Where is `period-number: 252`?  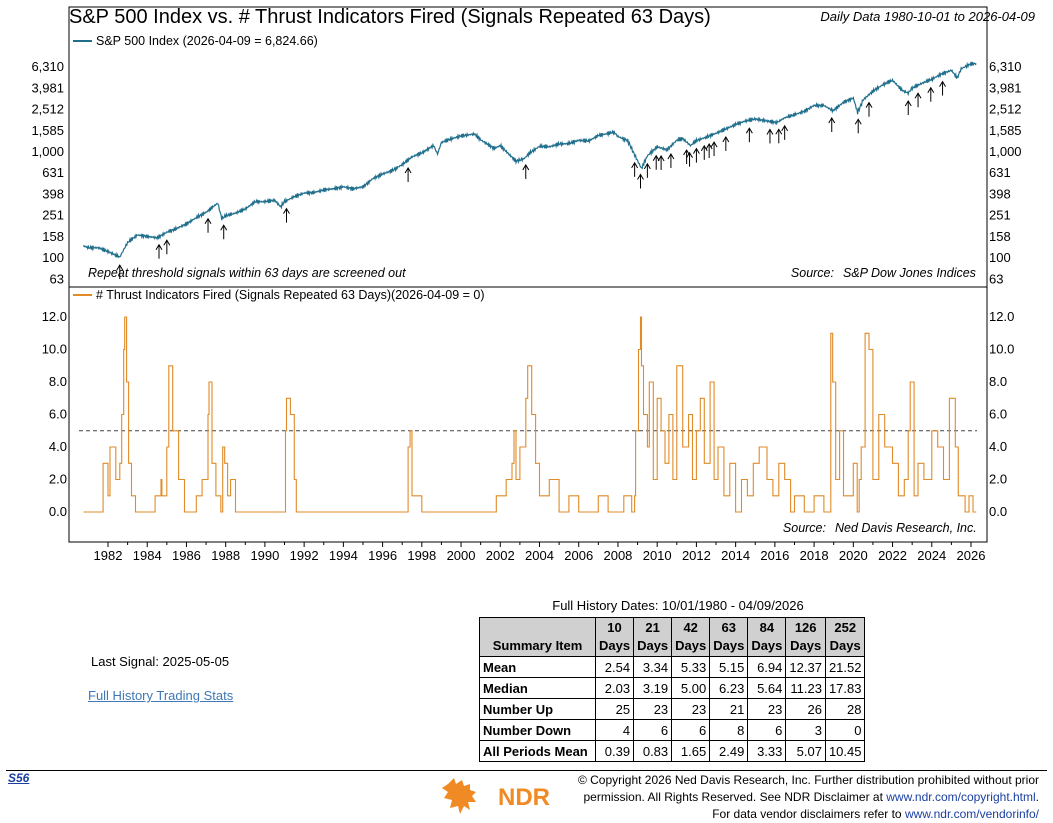
period-number: 252 is located at coordinates (845, 627).